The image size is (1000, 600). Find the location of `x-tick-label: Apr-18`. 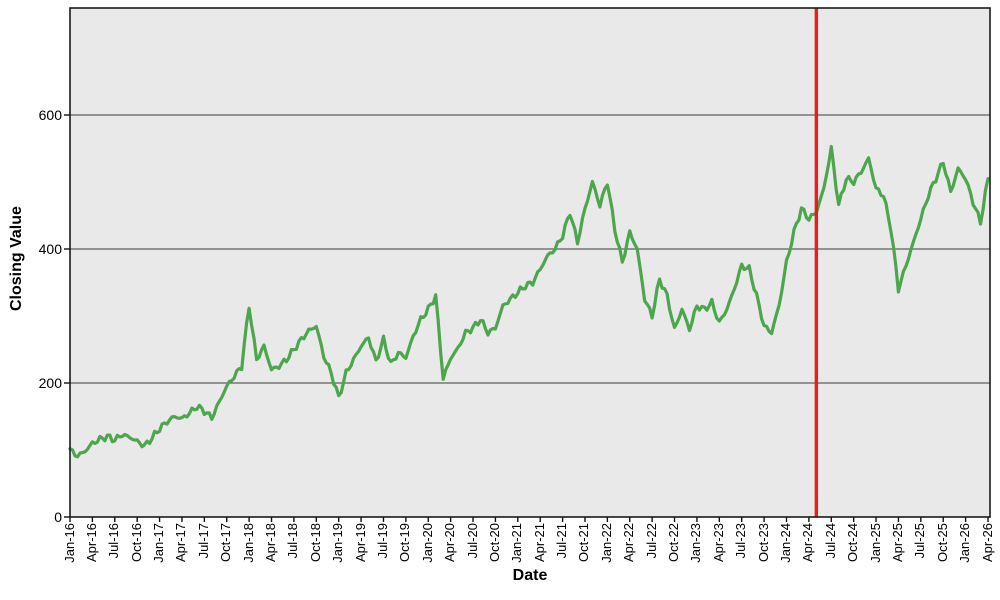

x-tick-label: Apr-18 is located at coordinates (270, 543).